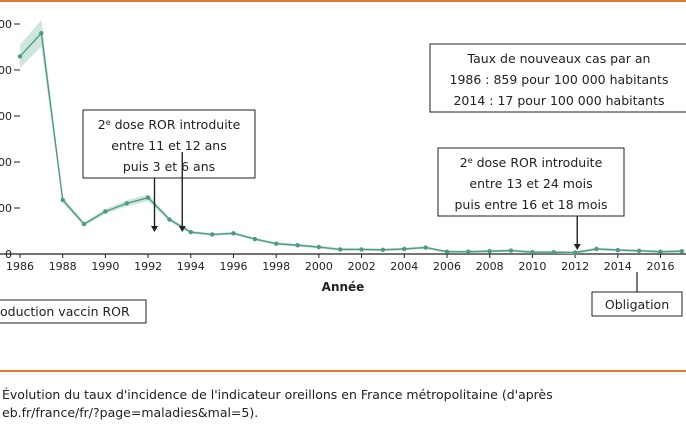 This screenshot has height=430, width=686. What do you see at coordinates (343, 371) in the screenshot?
I see `bottom-rule` at bounding box center [343, 371].